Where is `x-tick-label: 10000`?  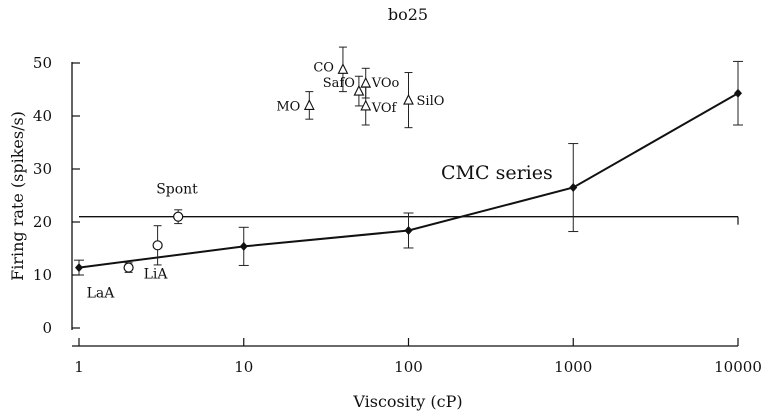
x-tick-label: 10000 is located at coordinates (738, 367).